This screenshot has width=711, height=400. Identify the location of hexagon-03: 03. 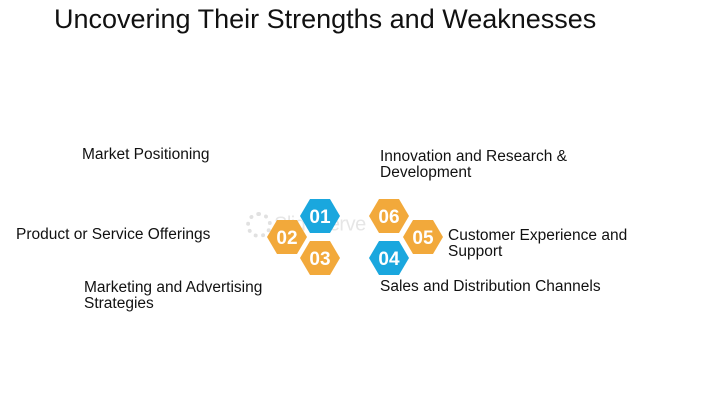
(320, 258).